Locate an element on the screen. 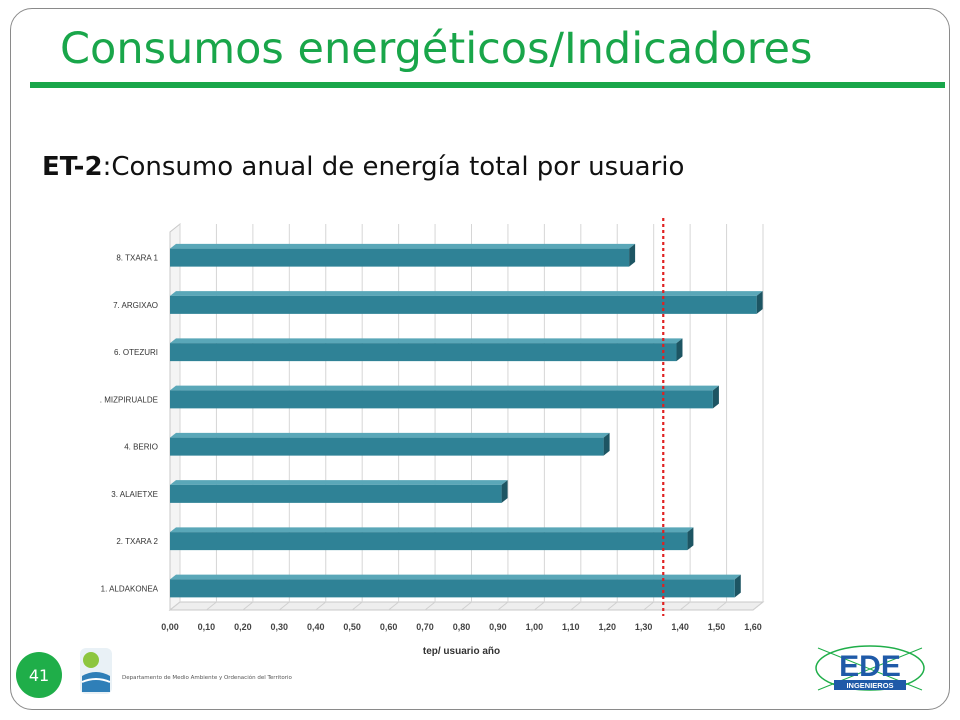 The height and width of the screenshot is (720, 960). logo-ede-text: EDE is located at coordinates (870, 666).